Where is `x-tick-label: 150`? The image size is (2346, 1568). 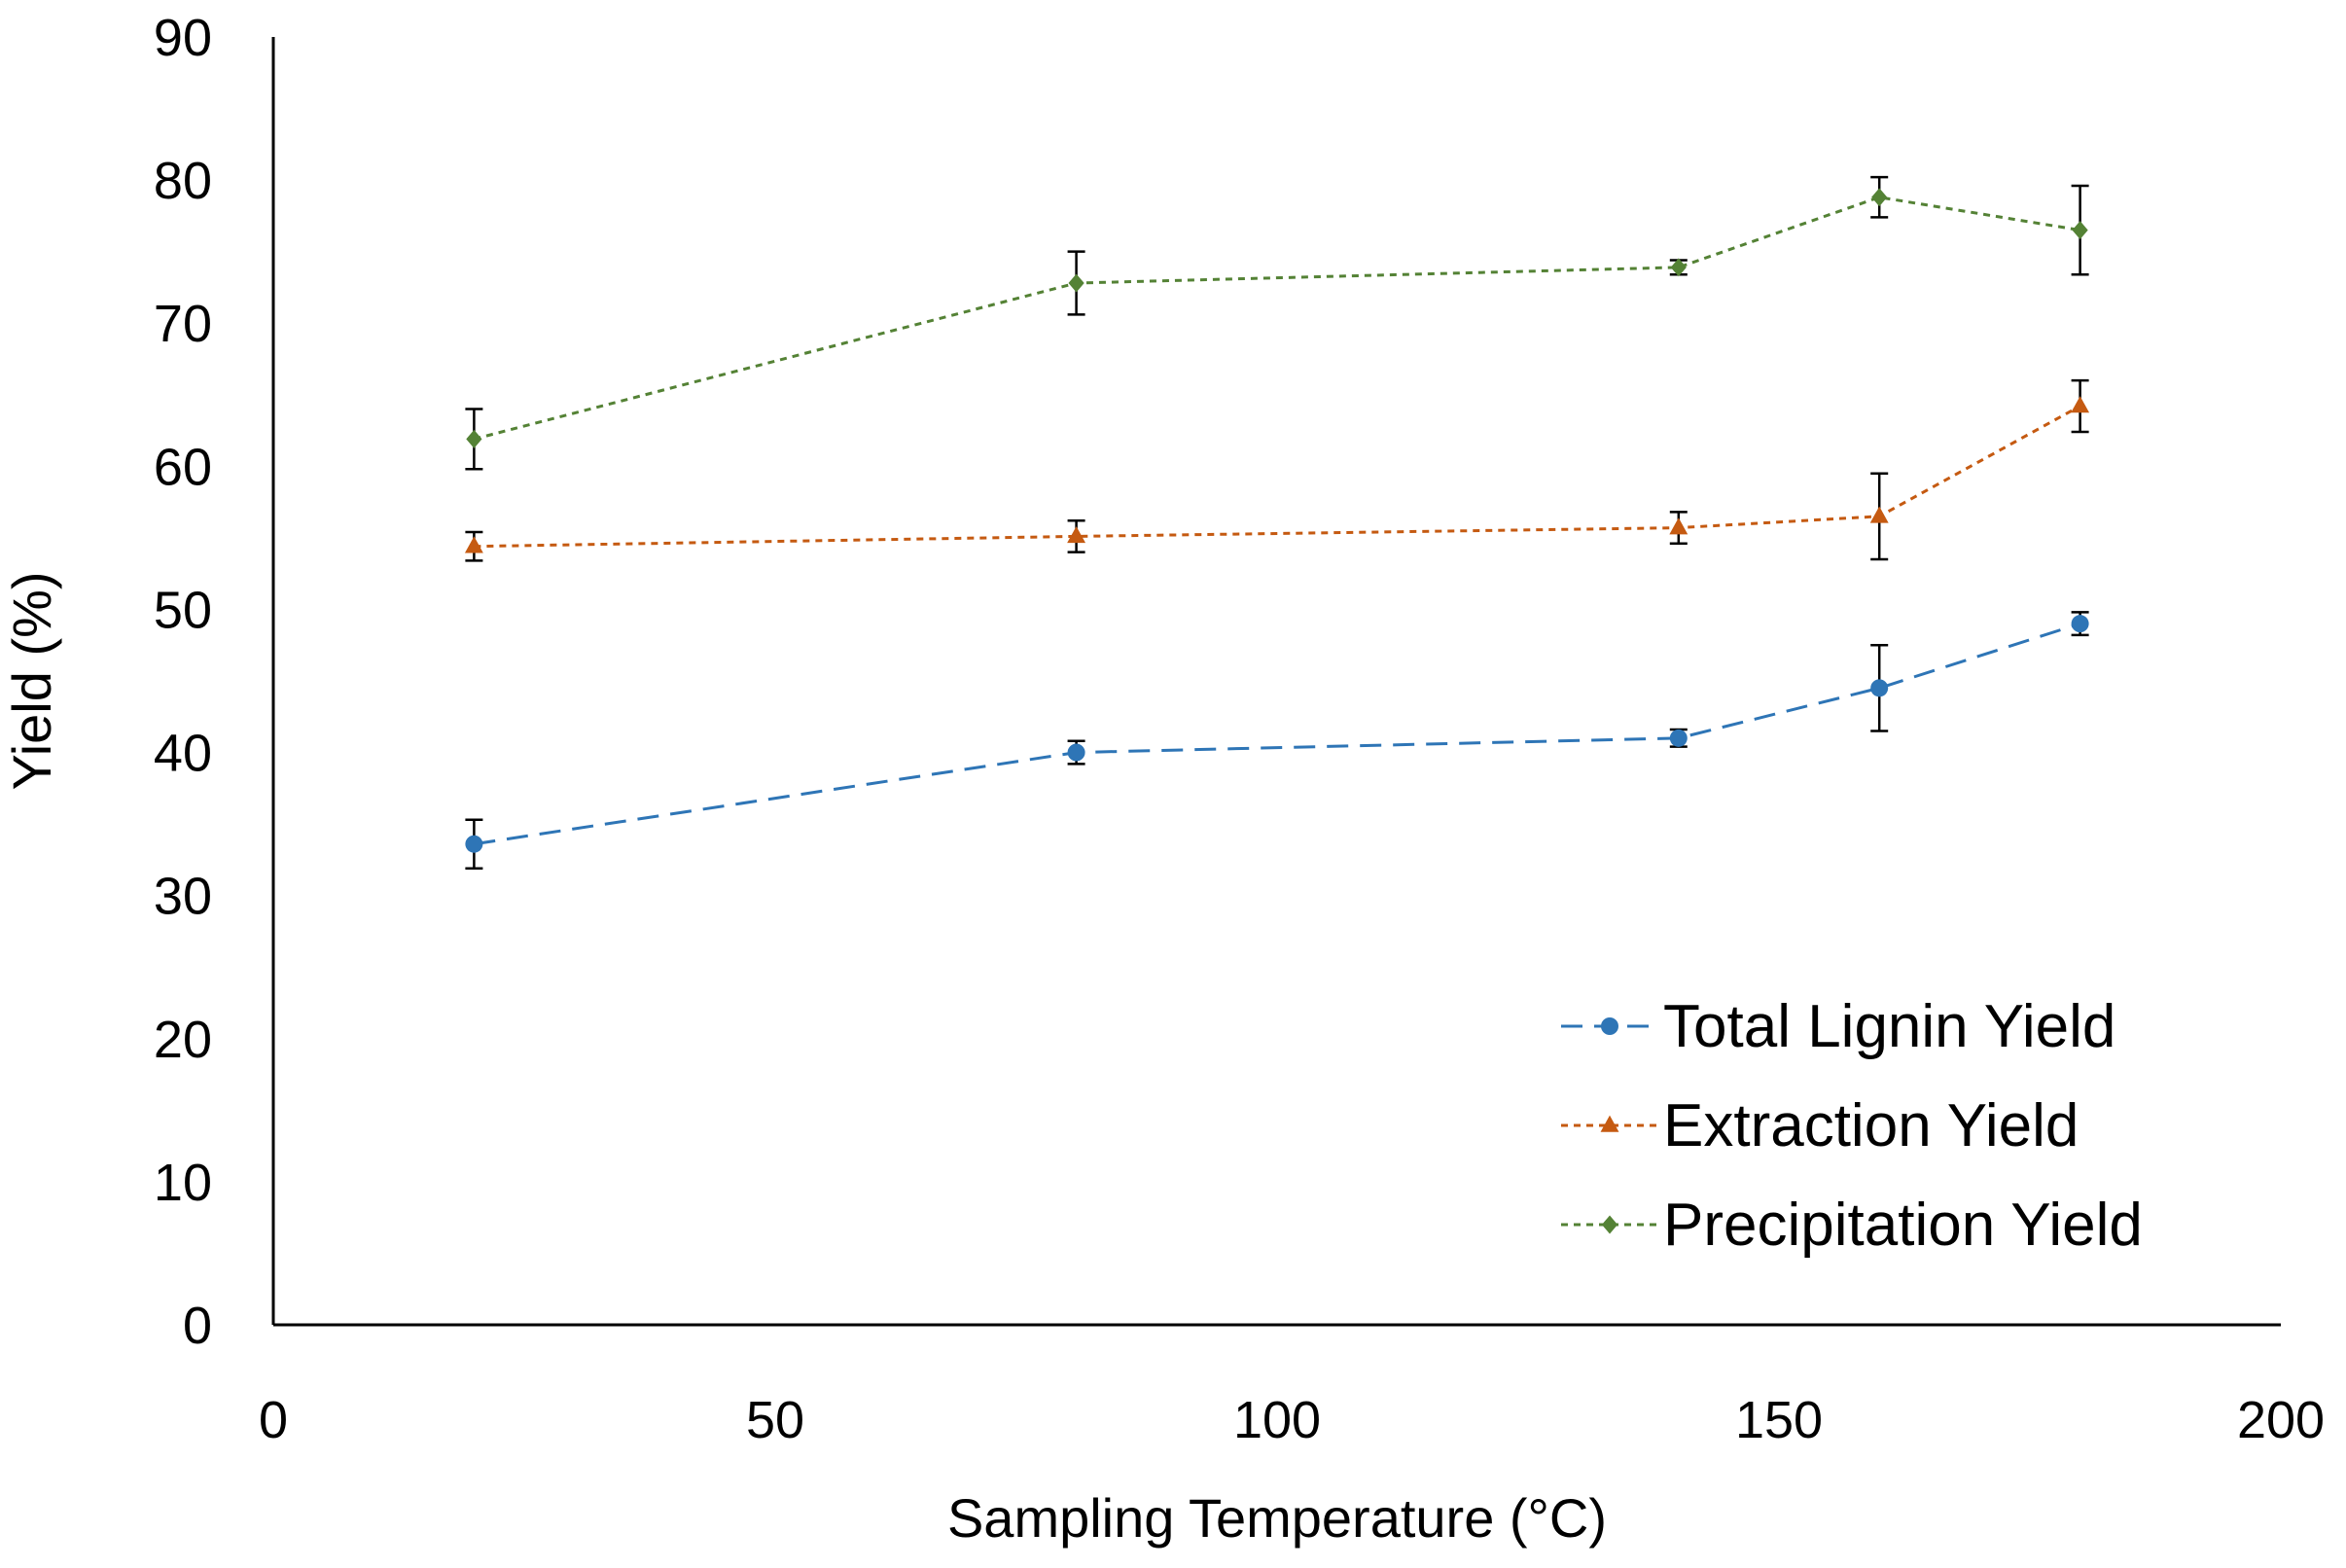
x-tick-label: 150 is located at coordinates (1779, 1420).